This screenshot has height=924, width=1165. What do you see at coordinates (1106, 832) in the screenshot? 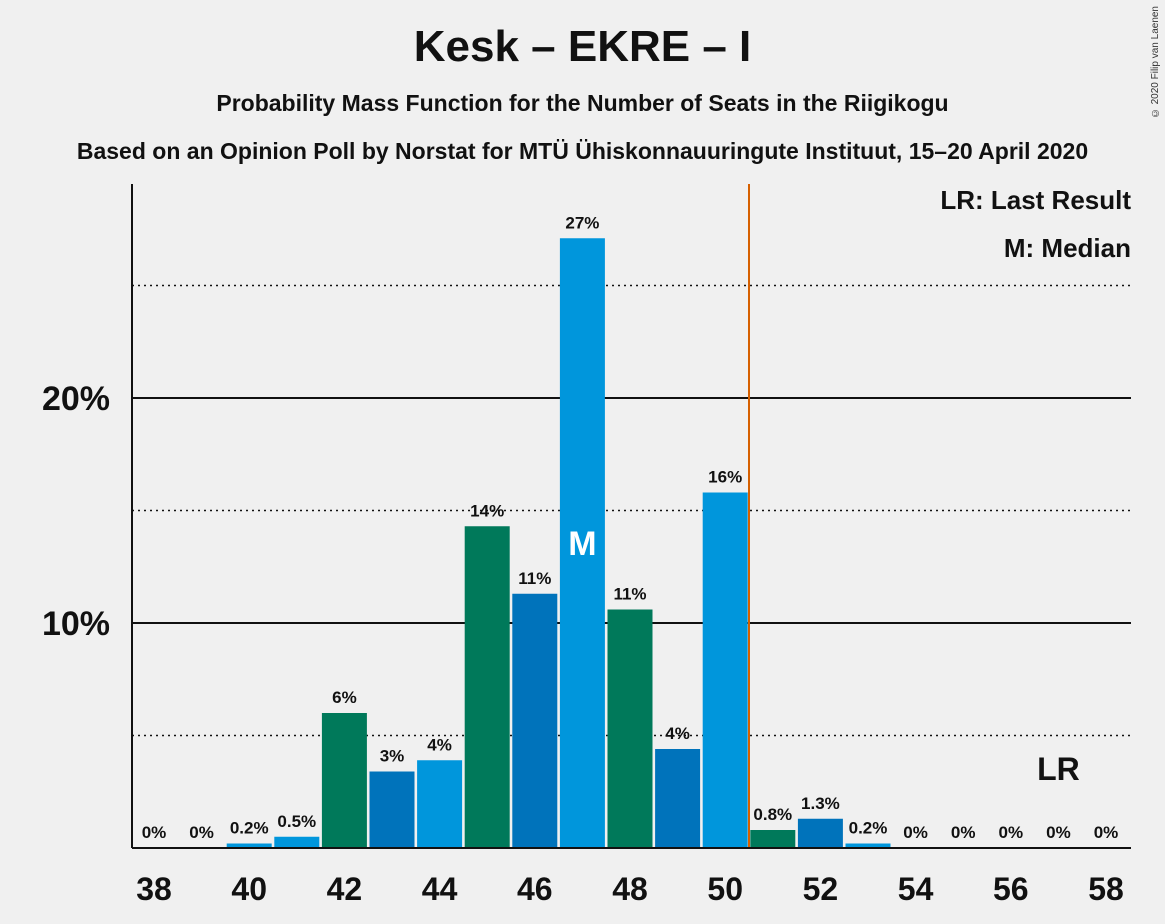
I see `bar-label-seat-58: 0%` at bounding box center [1106, 832].